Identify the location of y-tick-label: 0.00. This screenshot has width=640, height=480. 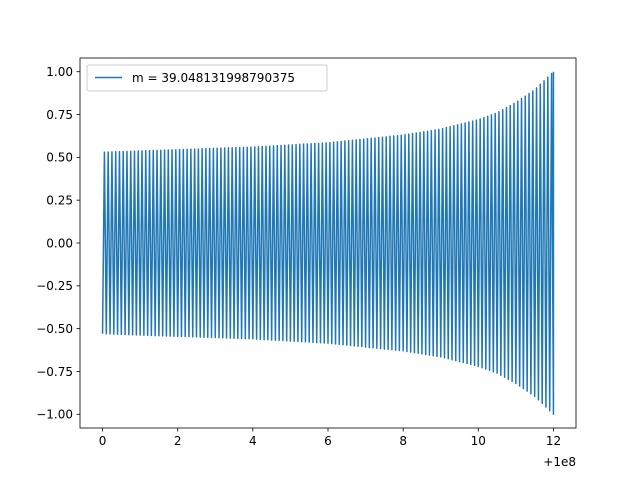
(59, 243).